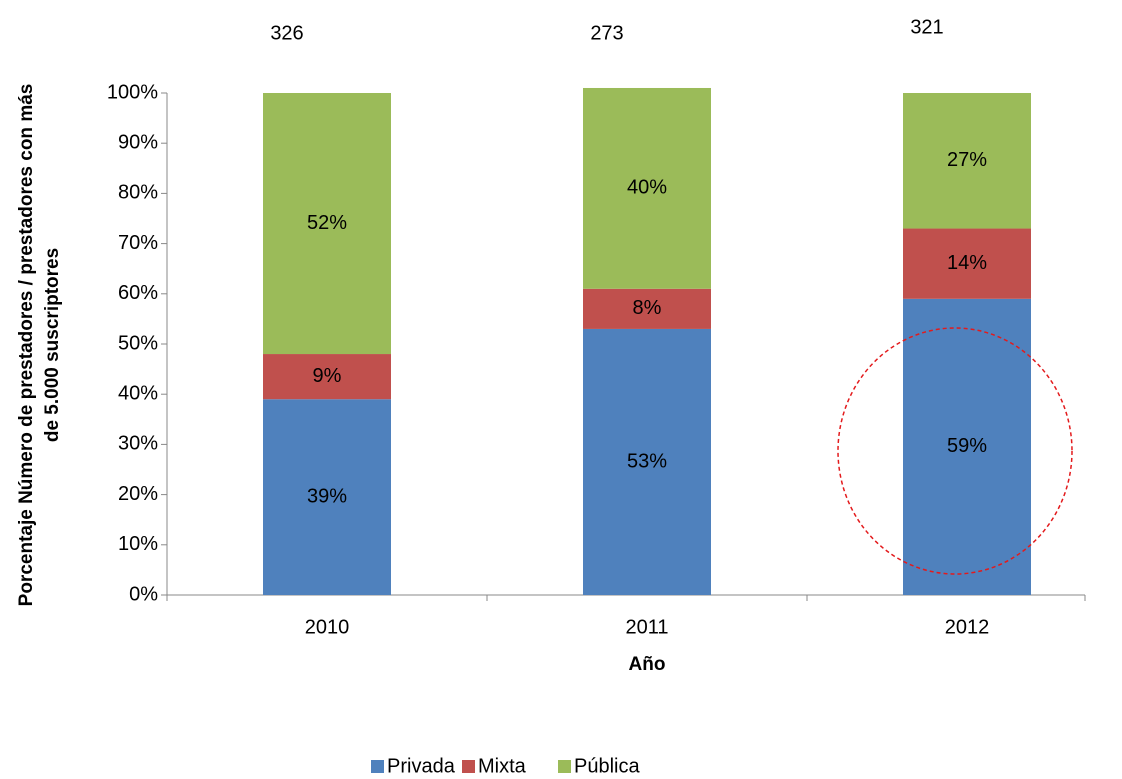 This screenshot has height=779, width=1122. I want to click on legend-label: Privada, so click(421, 766).